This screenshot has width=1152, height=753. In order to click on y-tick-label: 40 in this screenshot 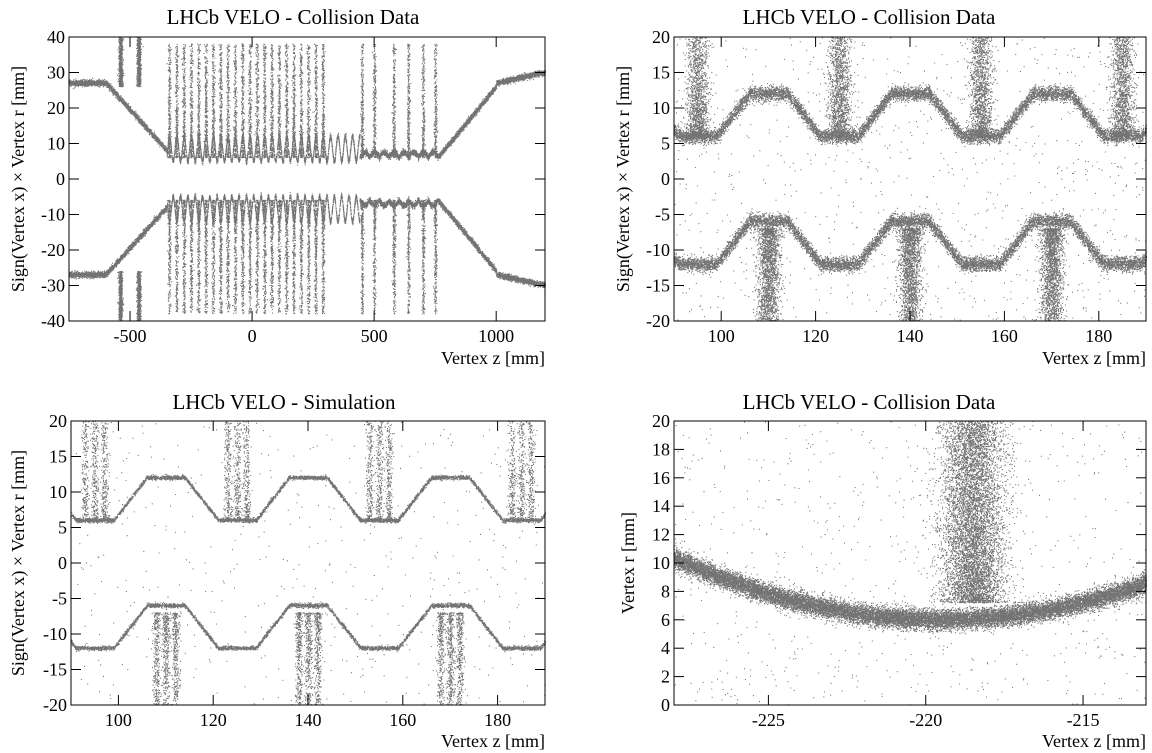, I will do `click(56, 37)`.